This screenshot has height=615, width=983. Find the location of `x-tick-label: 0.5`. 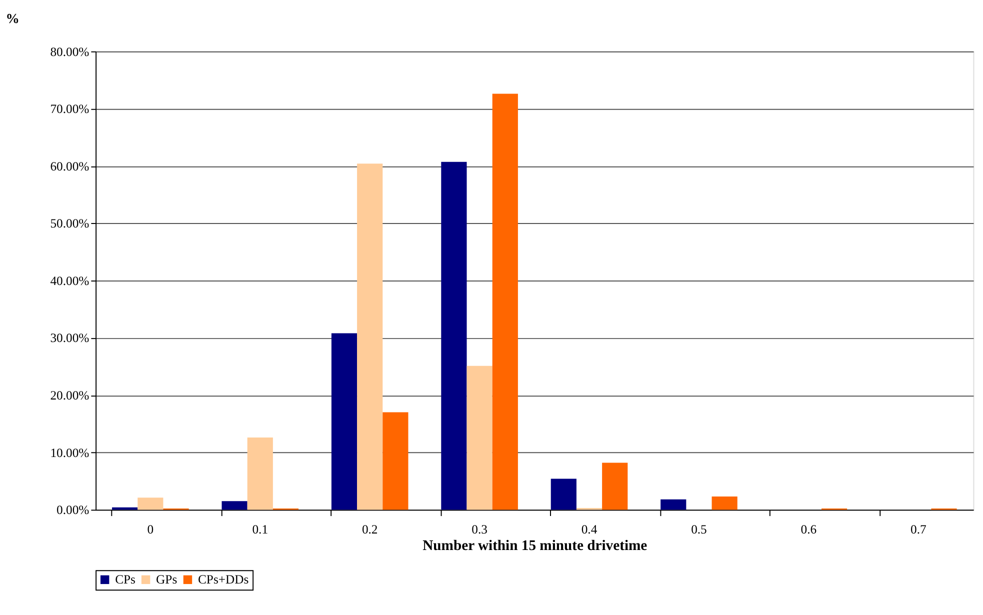

x-tick-label: 0.5 is located at coordinates (699, 529).